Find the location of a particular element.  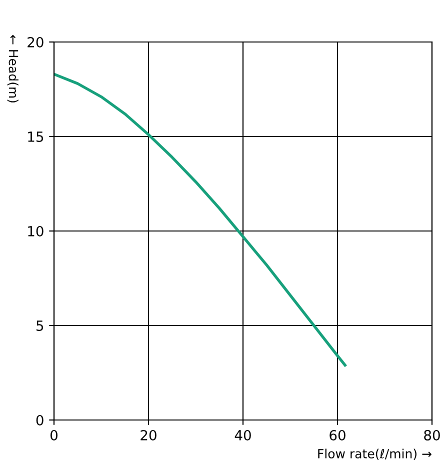

x-tick-label: 0 is located at coordinates (54, 435).